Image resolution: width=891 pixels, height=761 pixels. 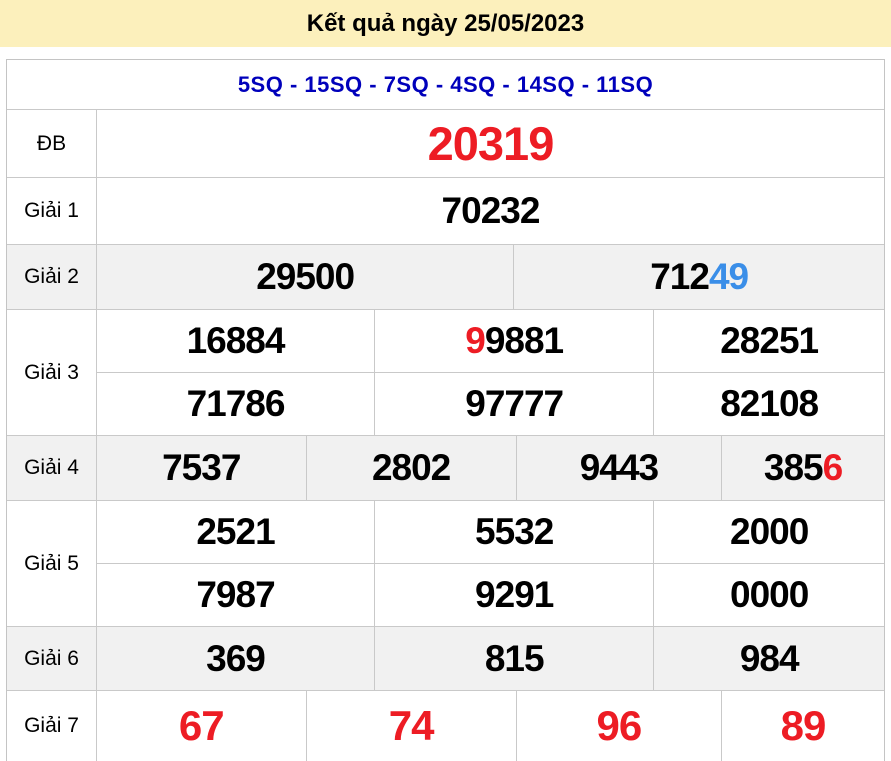 I want to click on number-part: 2000, so click(x=769, y=531).